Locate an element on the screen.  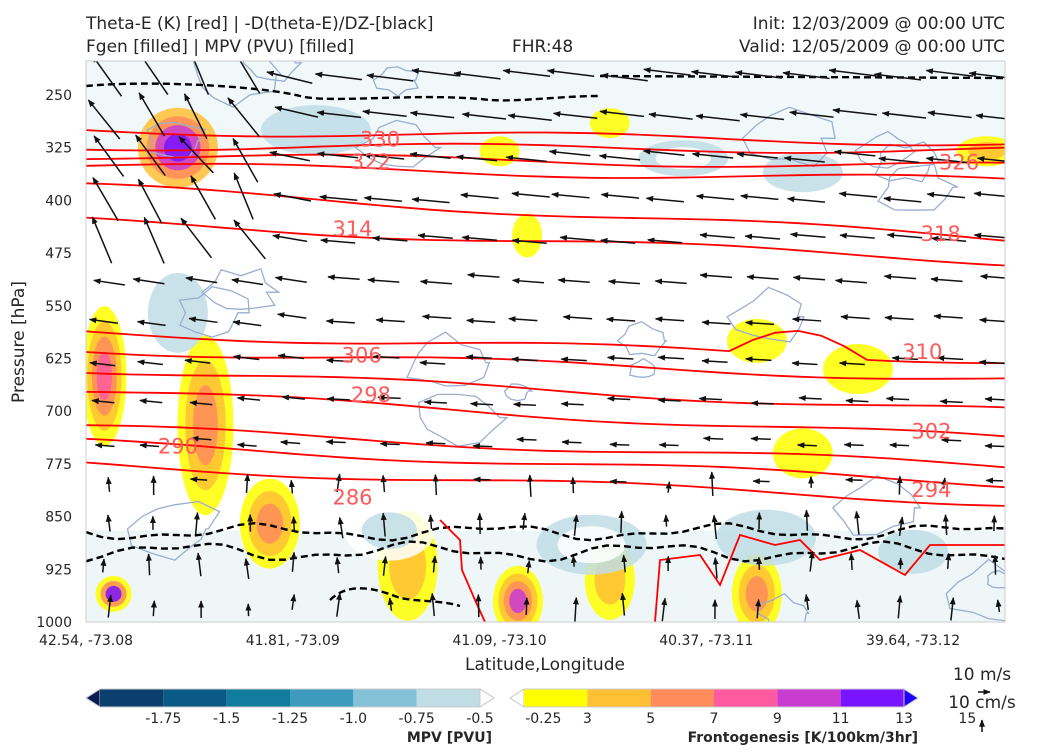
fgen-colorbar-tick-label: 13 is located at coordinates (904, 719).